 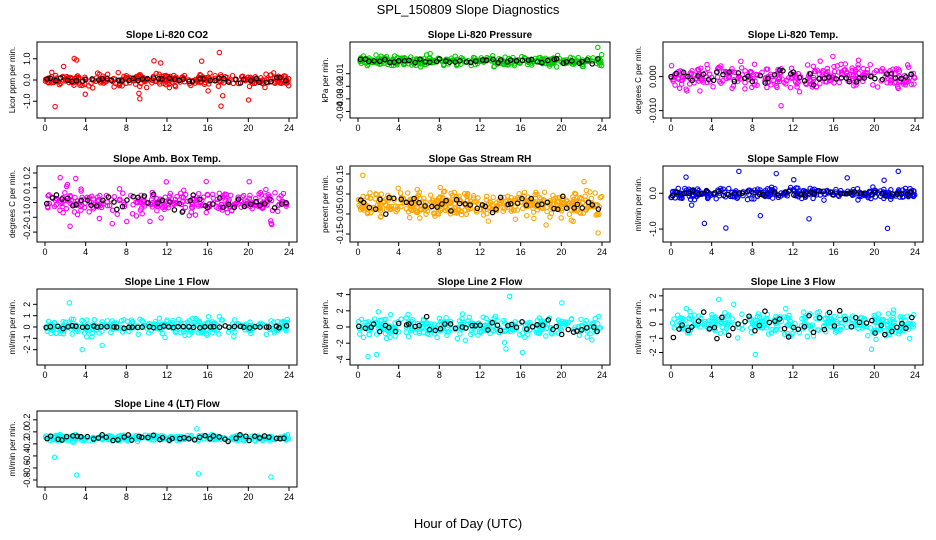 What do you see at coordinates (653, 295) in the screenshot?
I see `y-tick-label: 2` at bounding box center [653, 295].